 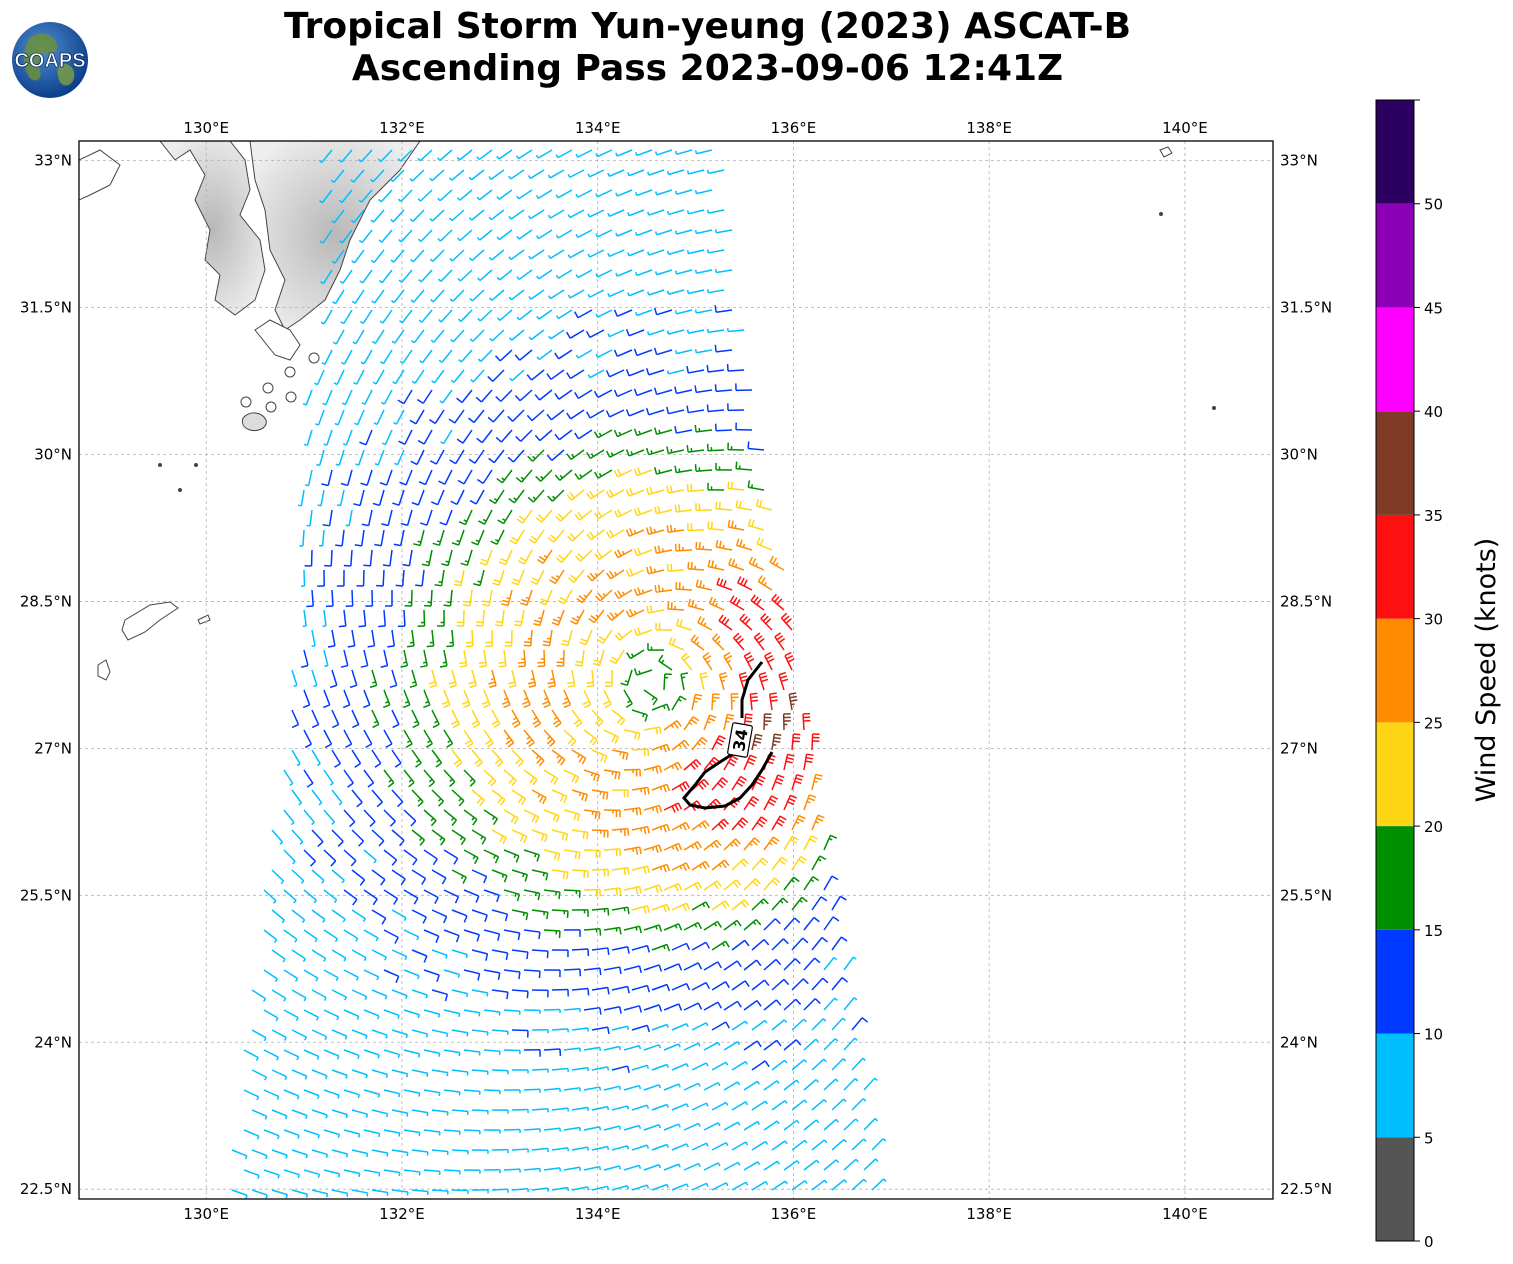 What do you see at coordinates (53, 454) in the screenshot?
I see `lat-tick-label-left: 30°N` at bounding box center [53, 454].